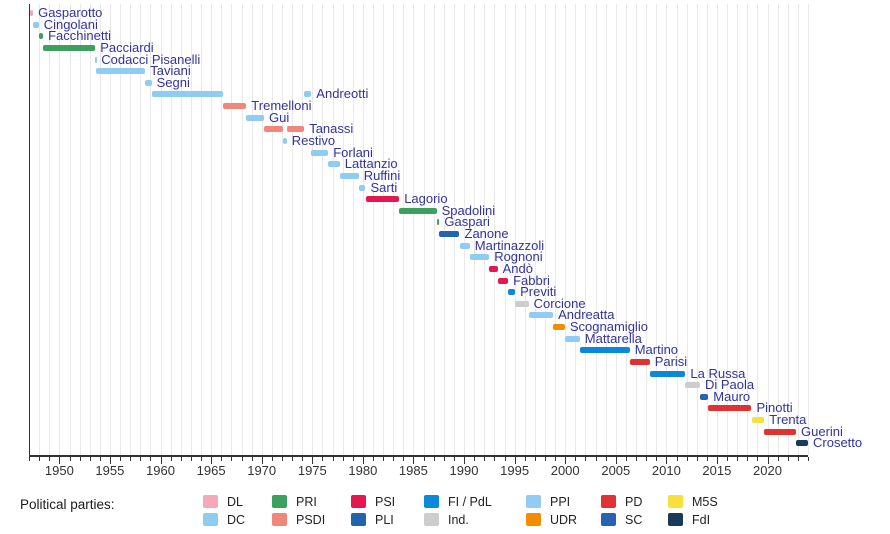 The image size is (890, 534). Describe the element at coordinates (458, 520) in the screenshot. I see `legend-party-label: Ind.` at that location.